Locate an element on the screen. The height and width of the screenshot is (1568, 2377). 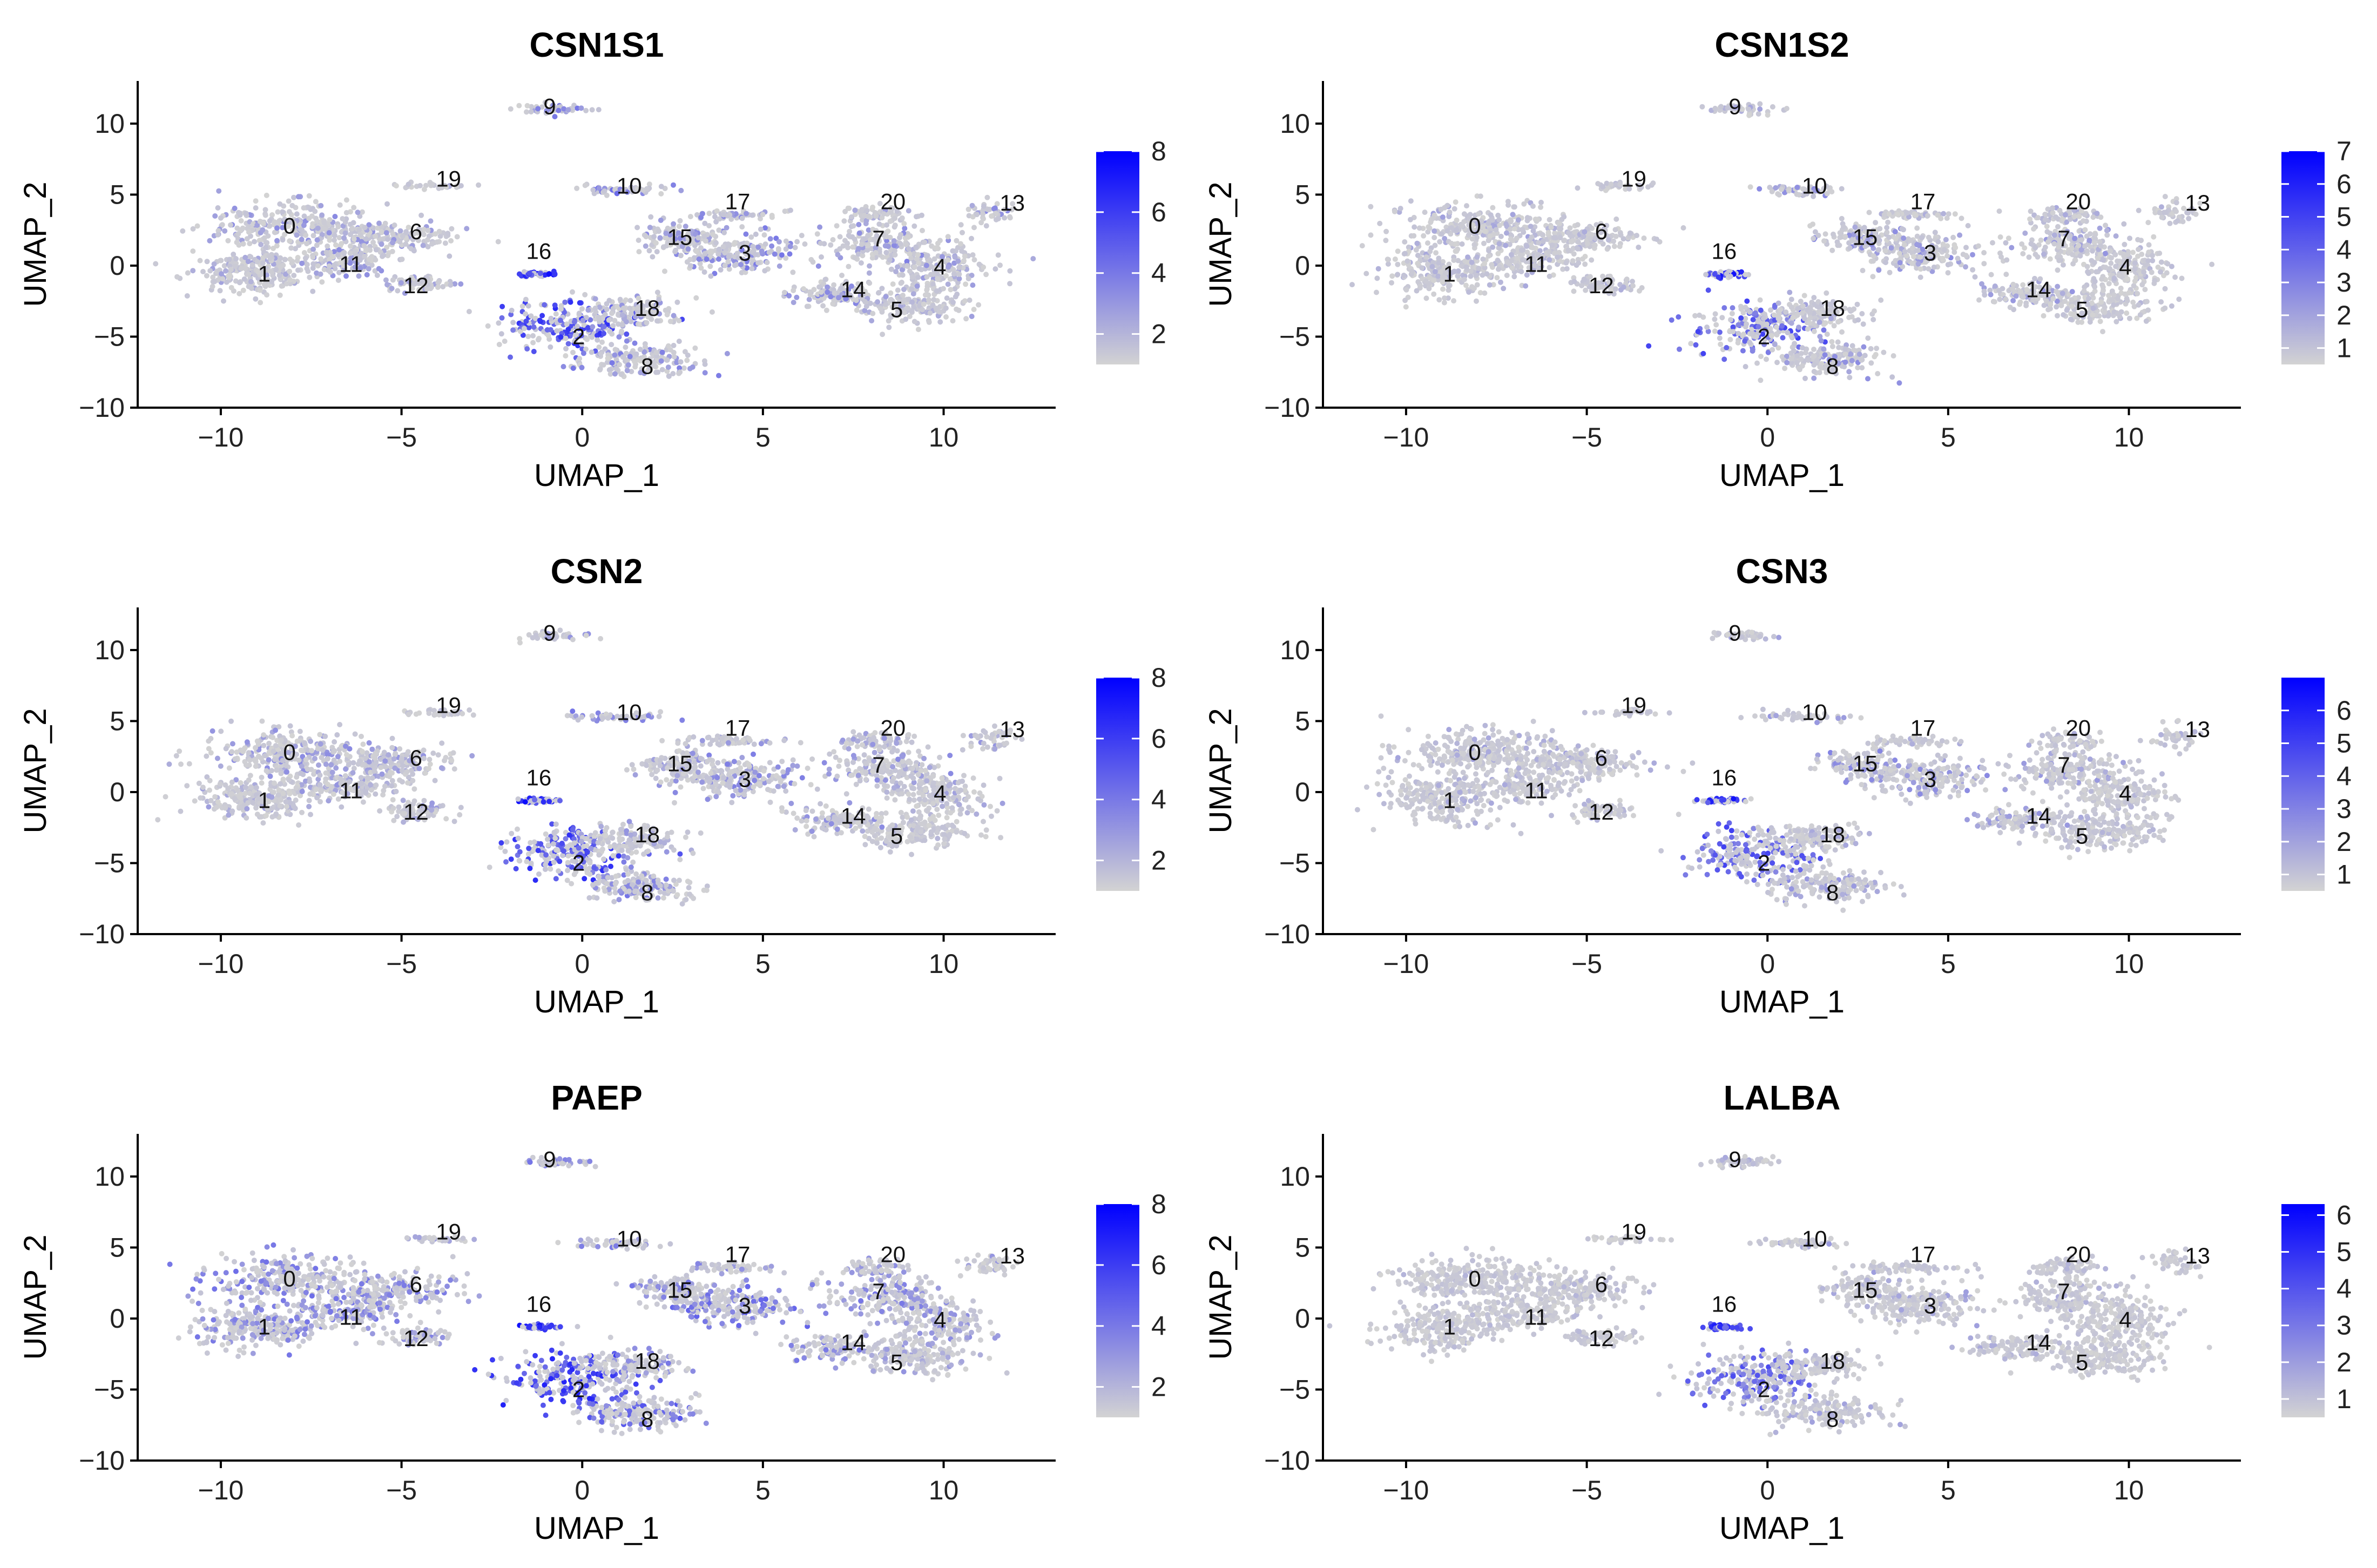
cluster-label: 20 is located at coordinates (893, 201).